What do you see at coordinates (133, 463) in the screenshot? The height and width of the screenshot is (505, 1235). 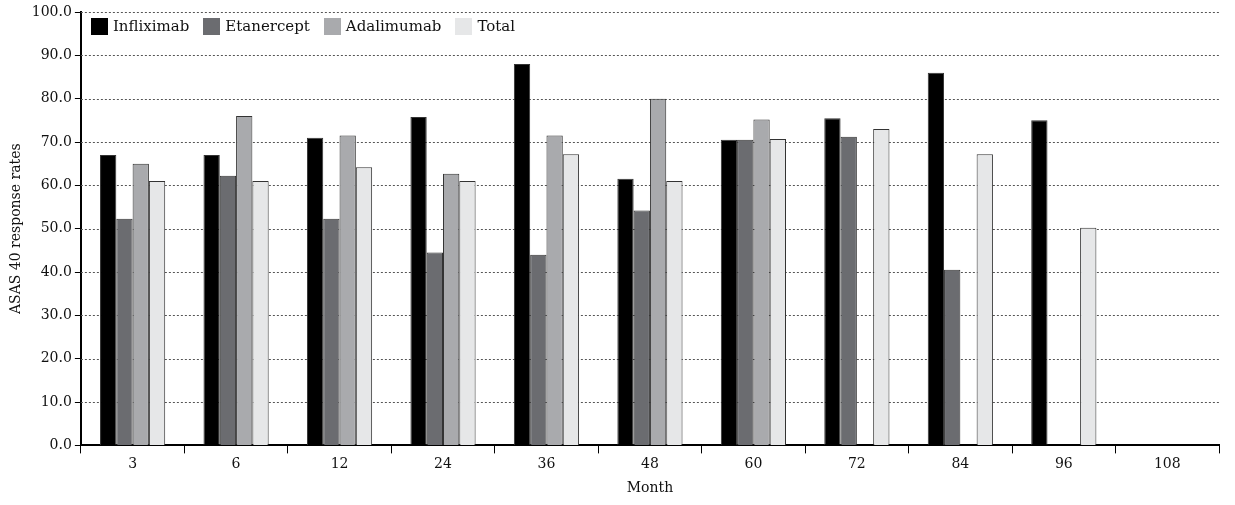 I see `x-tick-label: 3` at bounding box center [133, 463].